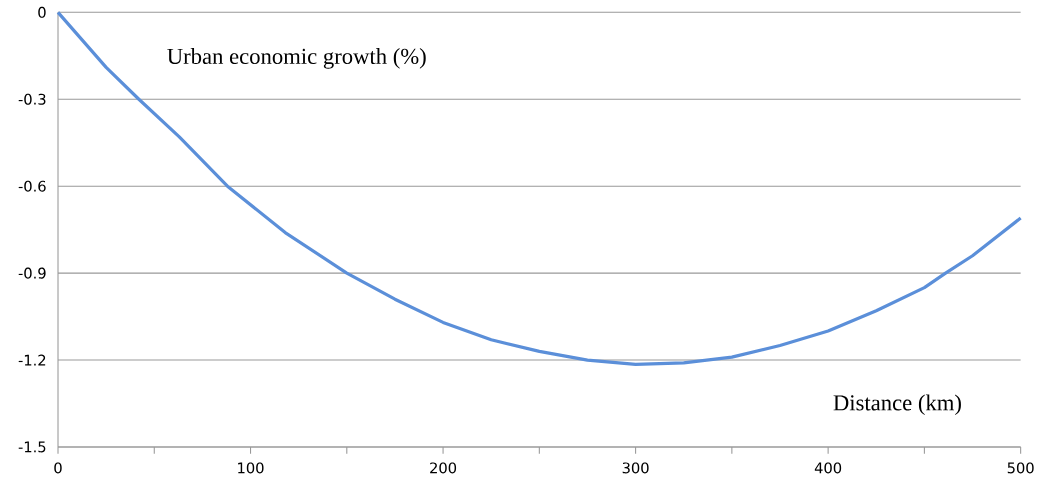  What do you see at coordinates (443, 468) in the screenshot?
I see `x-tick-label: 200` at bounding box center [443, 468].